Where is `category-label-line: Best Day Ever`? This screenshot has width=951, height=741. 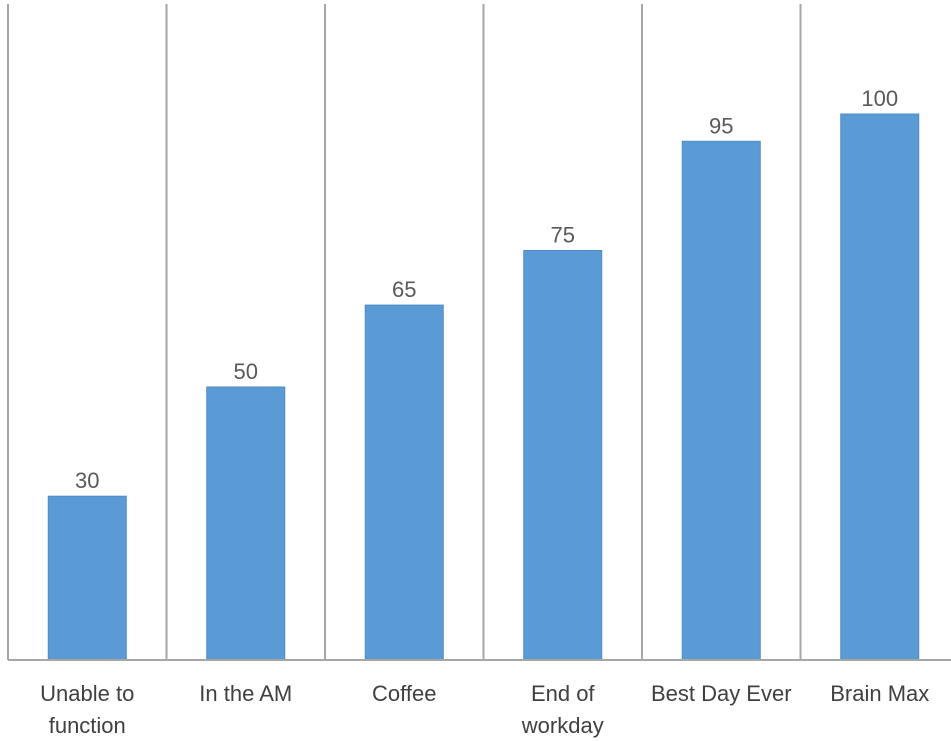
category-label-line: Best Day Ever is located at coordinates (721, 693).